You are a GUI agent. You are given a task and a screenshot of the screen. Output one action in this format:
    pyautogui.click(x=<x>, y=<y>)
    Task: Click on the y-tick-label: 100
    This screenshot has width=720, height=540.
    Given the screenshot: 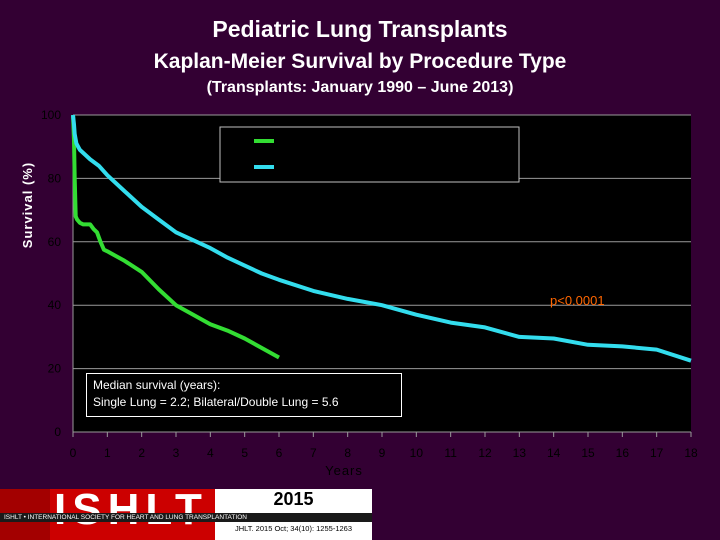 What is the action you would take?
    pyautogui.click(x=51, y=115)
    